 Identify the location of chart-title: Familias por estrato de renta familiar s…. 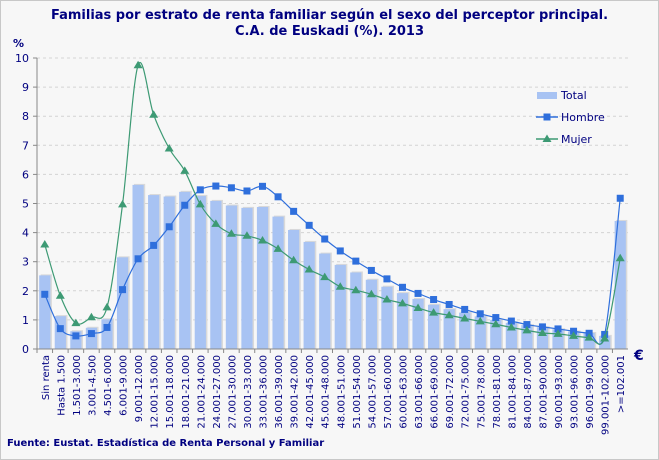
(329, 15).